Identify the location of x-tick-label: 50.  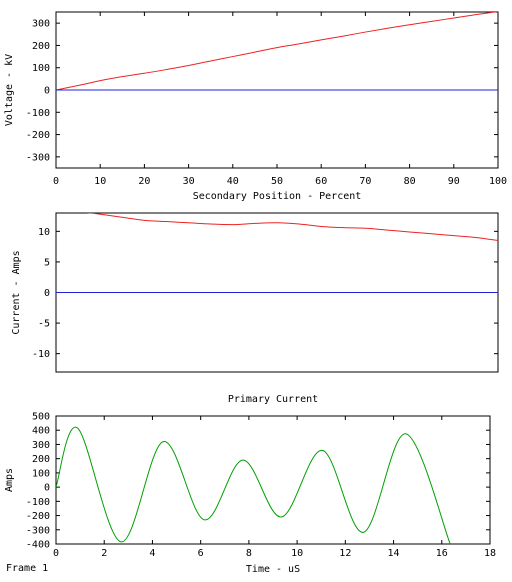
(277, 181).